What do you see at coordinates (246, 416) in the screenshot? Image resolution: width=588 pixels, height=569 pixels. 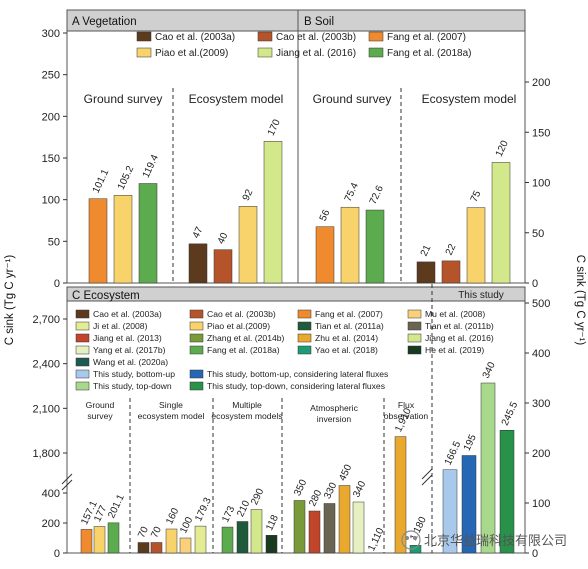 I see `group-label-c: ecosystem models` at bounding box center [246, 416].